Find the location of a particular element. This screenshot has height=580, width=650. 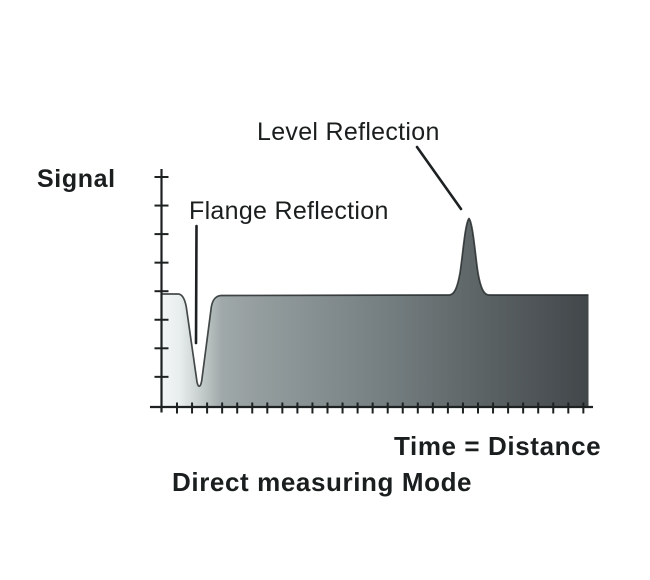

x-axis-label: Time = Distance is located at coordinates (498, 446).